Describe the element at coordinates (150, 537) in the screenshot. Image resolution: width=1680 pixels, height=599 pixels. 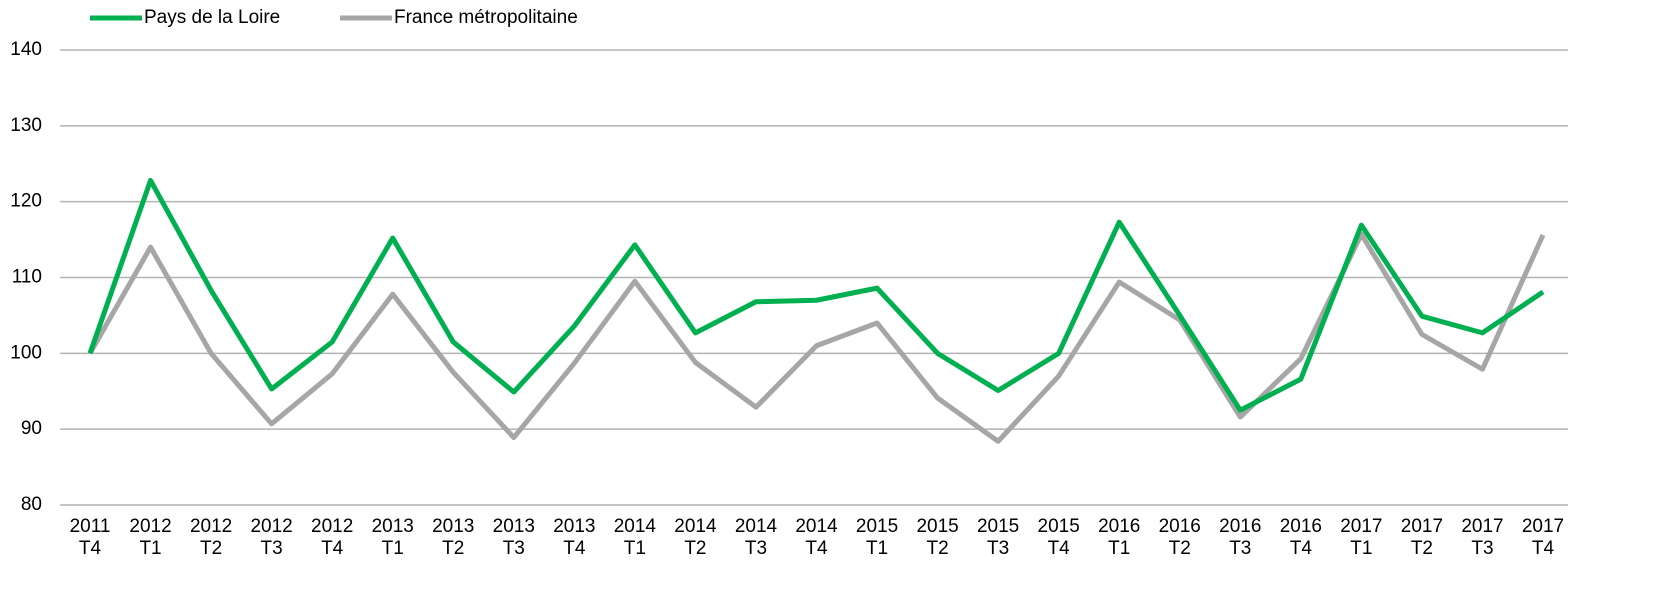
I see `x-tick-label: 2012 T1` at that location.